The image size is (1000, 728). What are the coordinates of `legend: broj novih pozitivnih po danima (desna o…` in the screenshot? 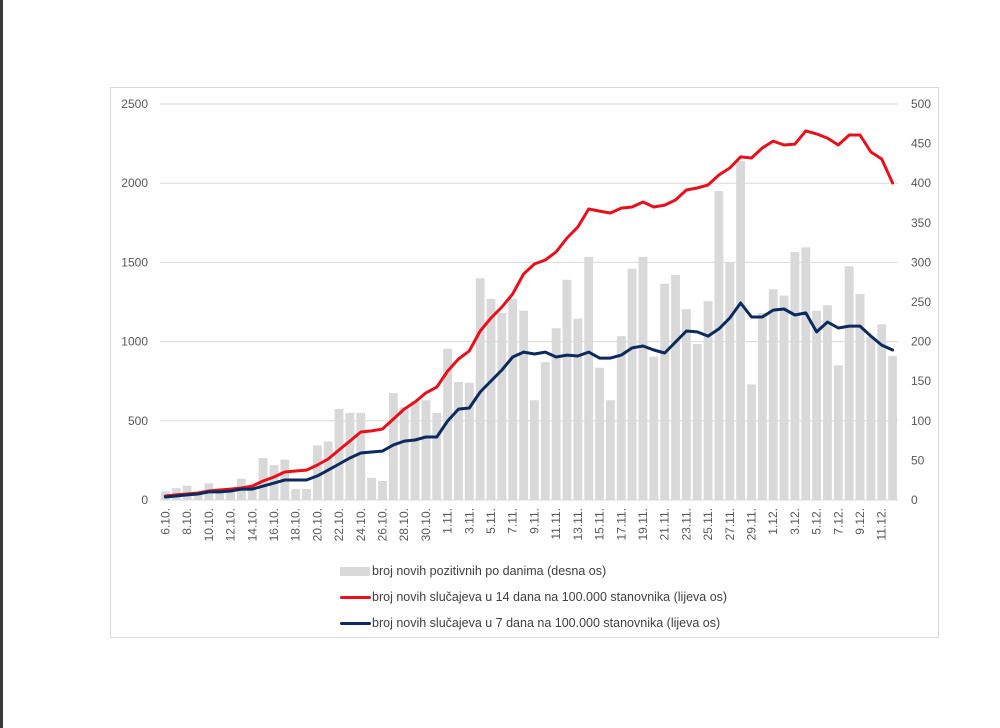 It's located at (533, 597).